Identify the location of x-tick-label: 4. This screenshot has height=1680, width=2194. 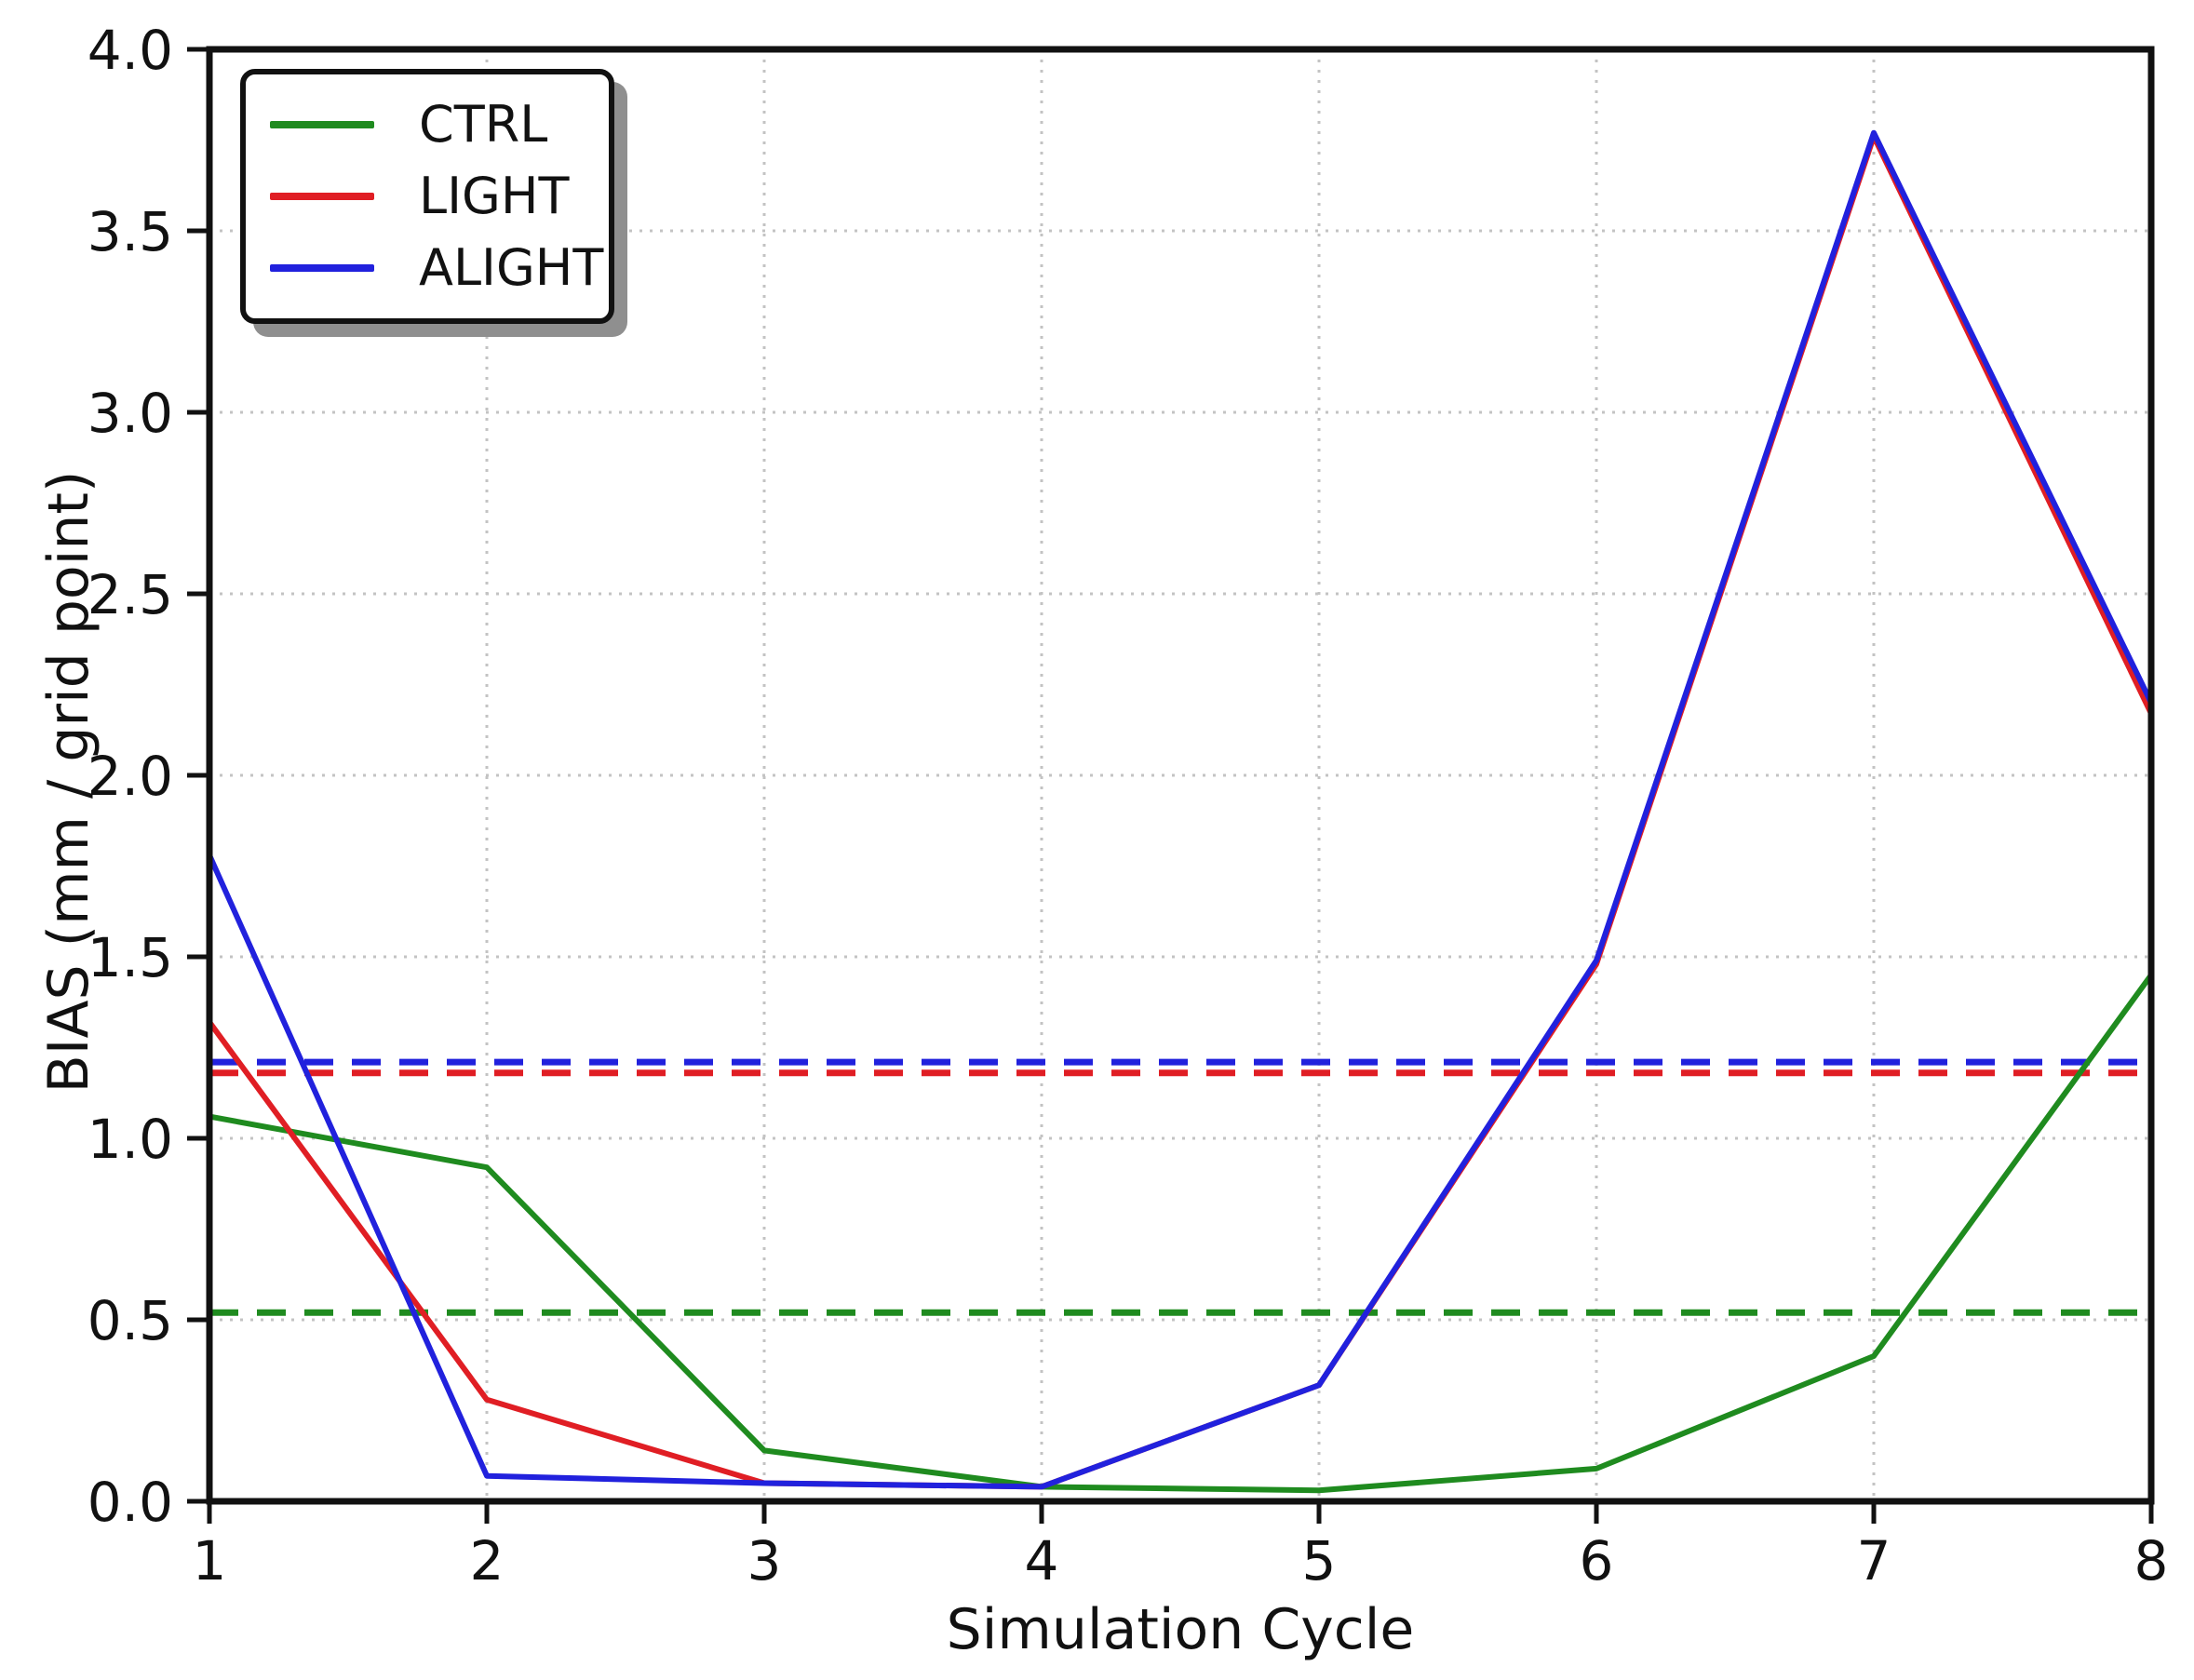
(1042, 1561).